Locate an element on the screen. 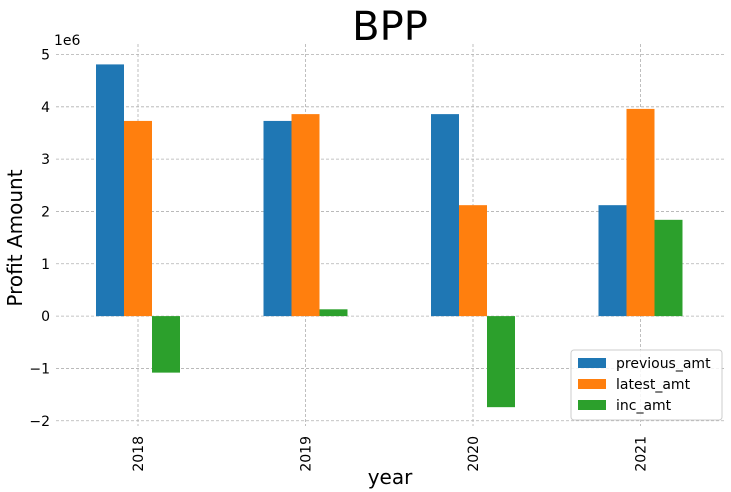 The image size is (731, 492). x-tick-label: 2021 is located at coordinates (642, 454).